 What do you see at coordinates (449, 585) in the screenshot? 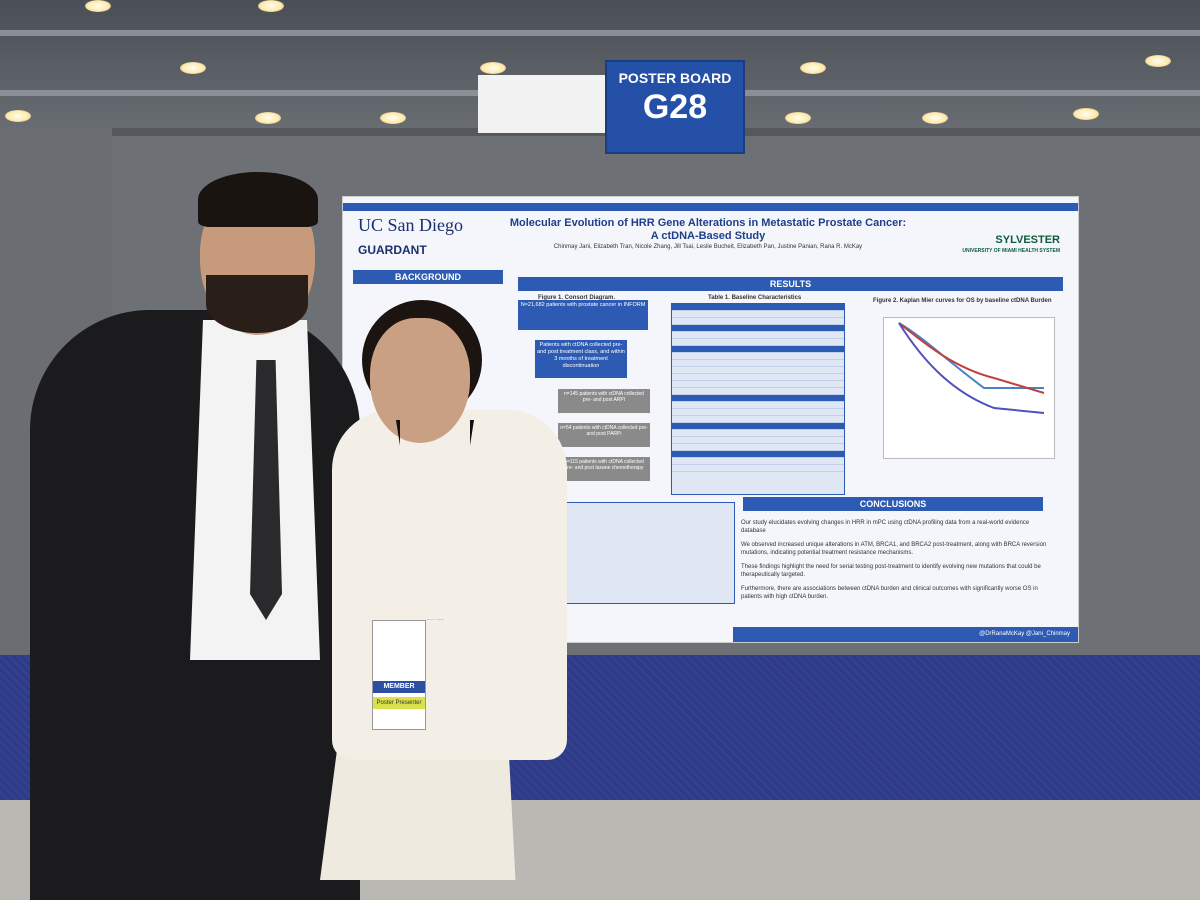
I see `woman-jacket` at bounding box center [449, 585].